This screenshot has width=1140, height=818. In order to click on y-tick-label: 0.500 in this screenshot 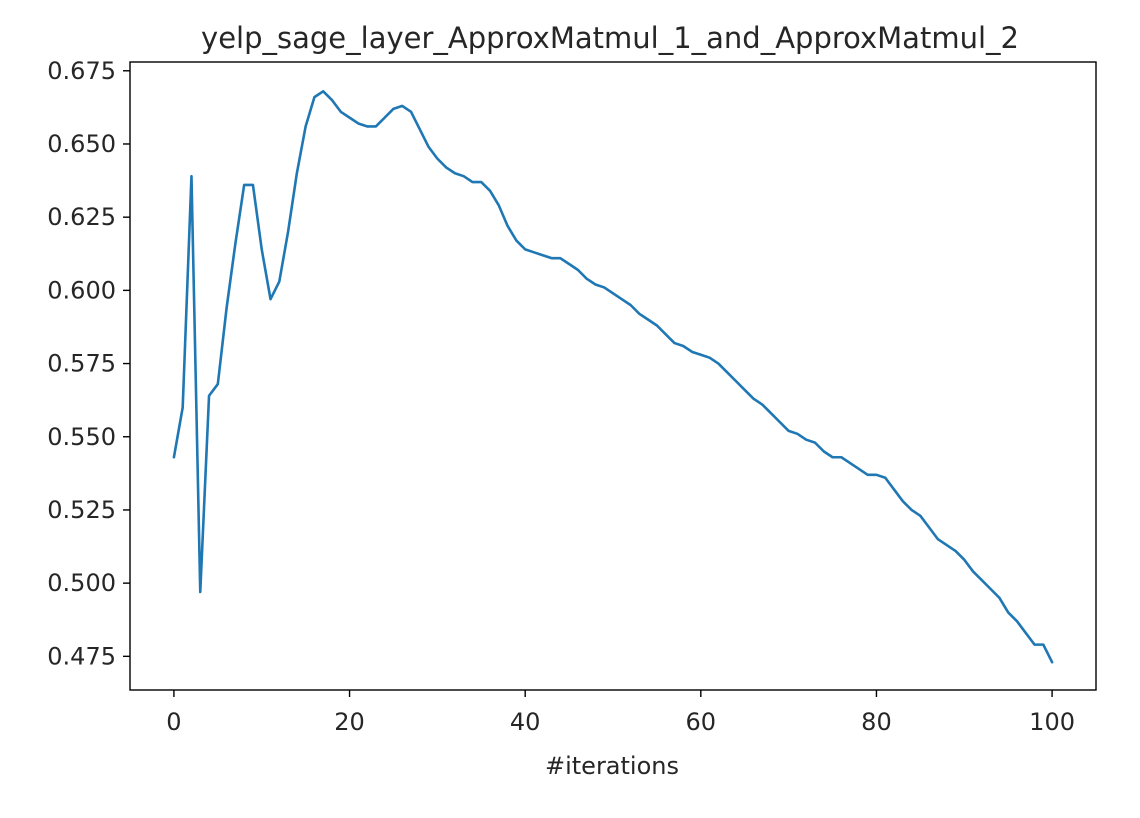, I will do `click(81, 583)`.